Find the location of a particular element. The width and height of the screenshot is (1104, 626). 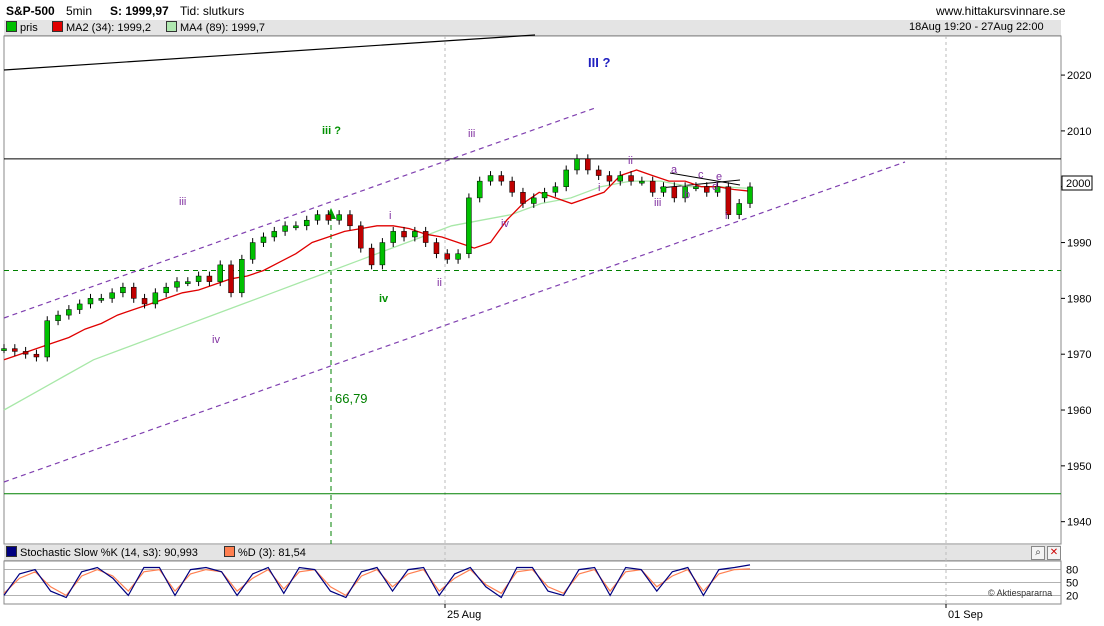

price-tick-label: 1940 is located at coordinates (1079, 523).